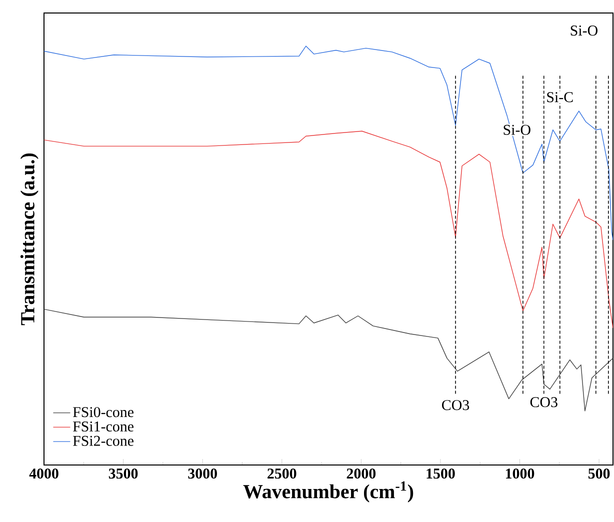 Image resolution: width=614 pixels, height=522 pixels. What do you see at coordinates (599, 473) in the screenshot?
I see `x-tick-label: 500` at bounding box center [599, 473].